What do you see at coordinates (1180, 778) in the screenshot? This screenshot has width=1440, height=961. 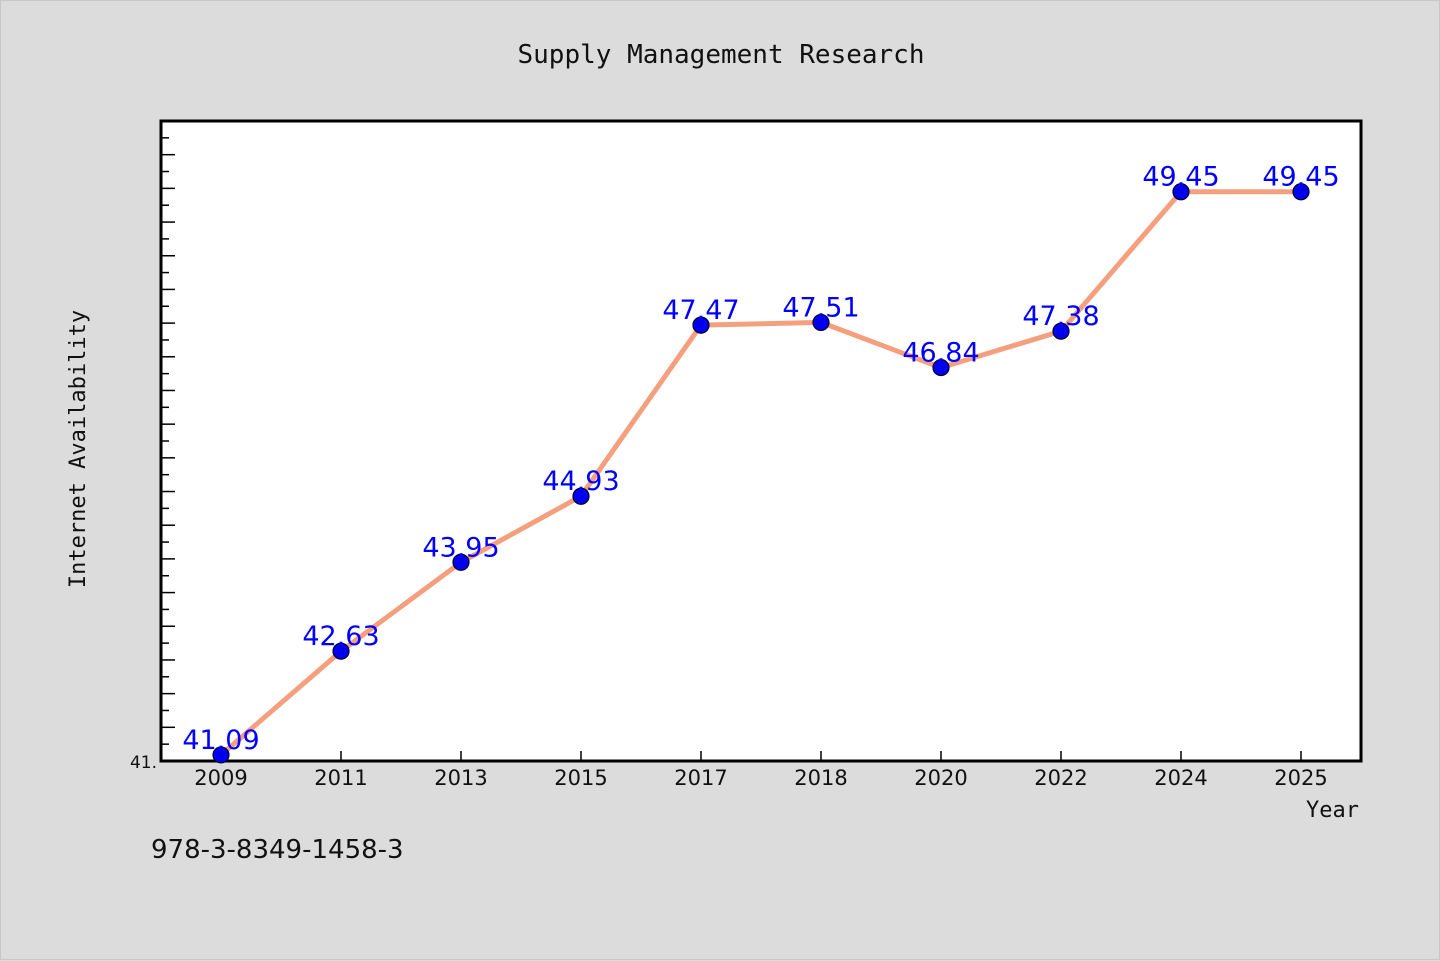 I see `x-tick-label: 2024` at bounding box center [1180, 778].